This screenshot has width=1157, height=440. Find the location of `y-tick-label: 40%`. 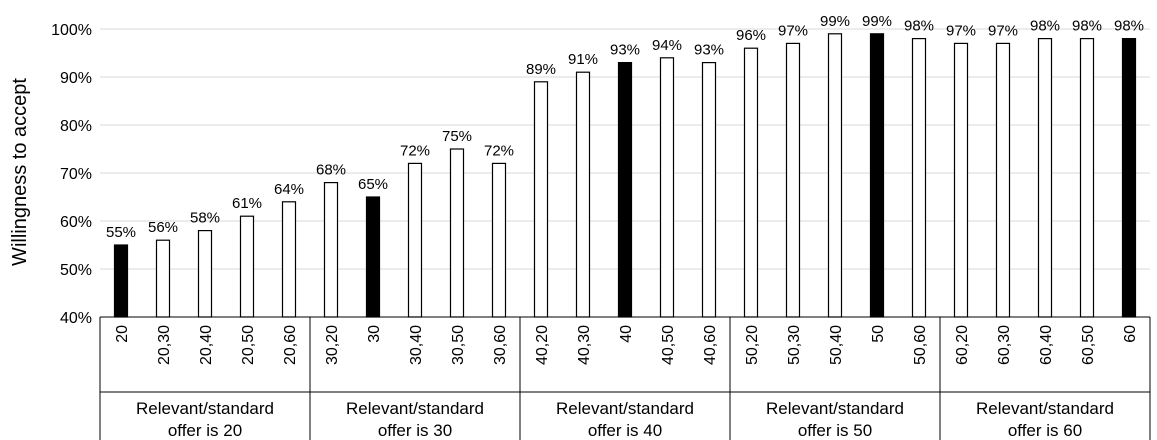

y-tick-label: 40% is located at coordinates (76, 318).